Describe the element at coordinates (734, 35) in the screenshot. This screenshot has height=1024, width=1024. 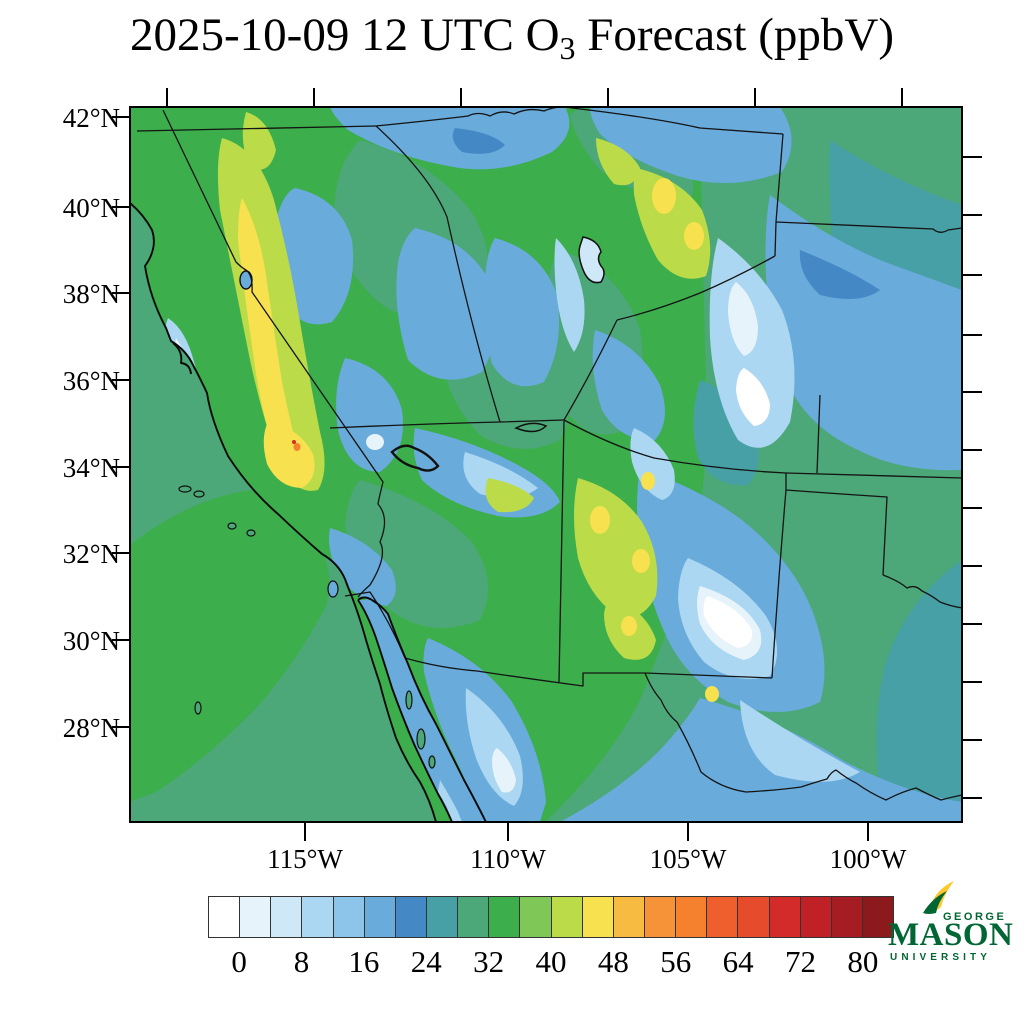
I see `title-text-2: Forecast (ppbV)` at that location.